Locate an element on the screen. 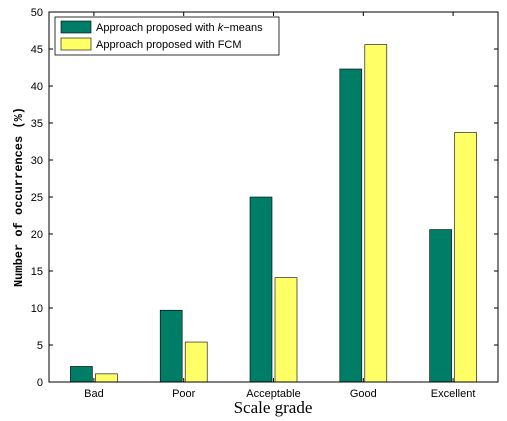  y-tick-label: 50 is located at coordinates (37, 13).